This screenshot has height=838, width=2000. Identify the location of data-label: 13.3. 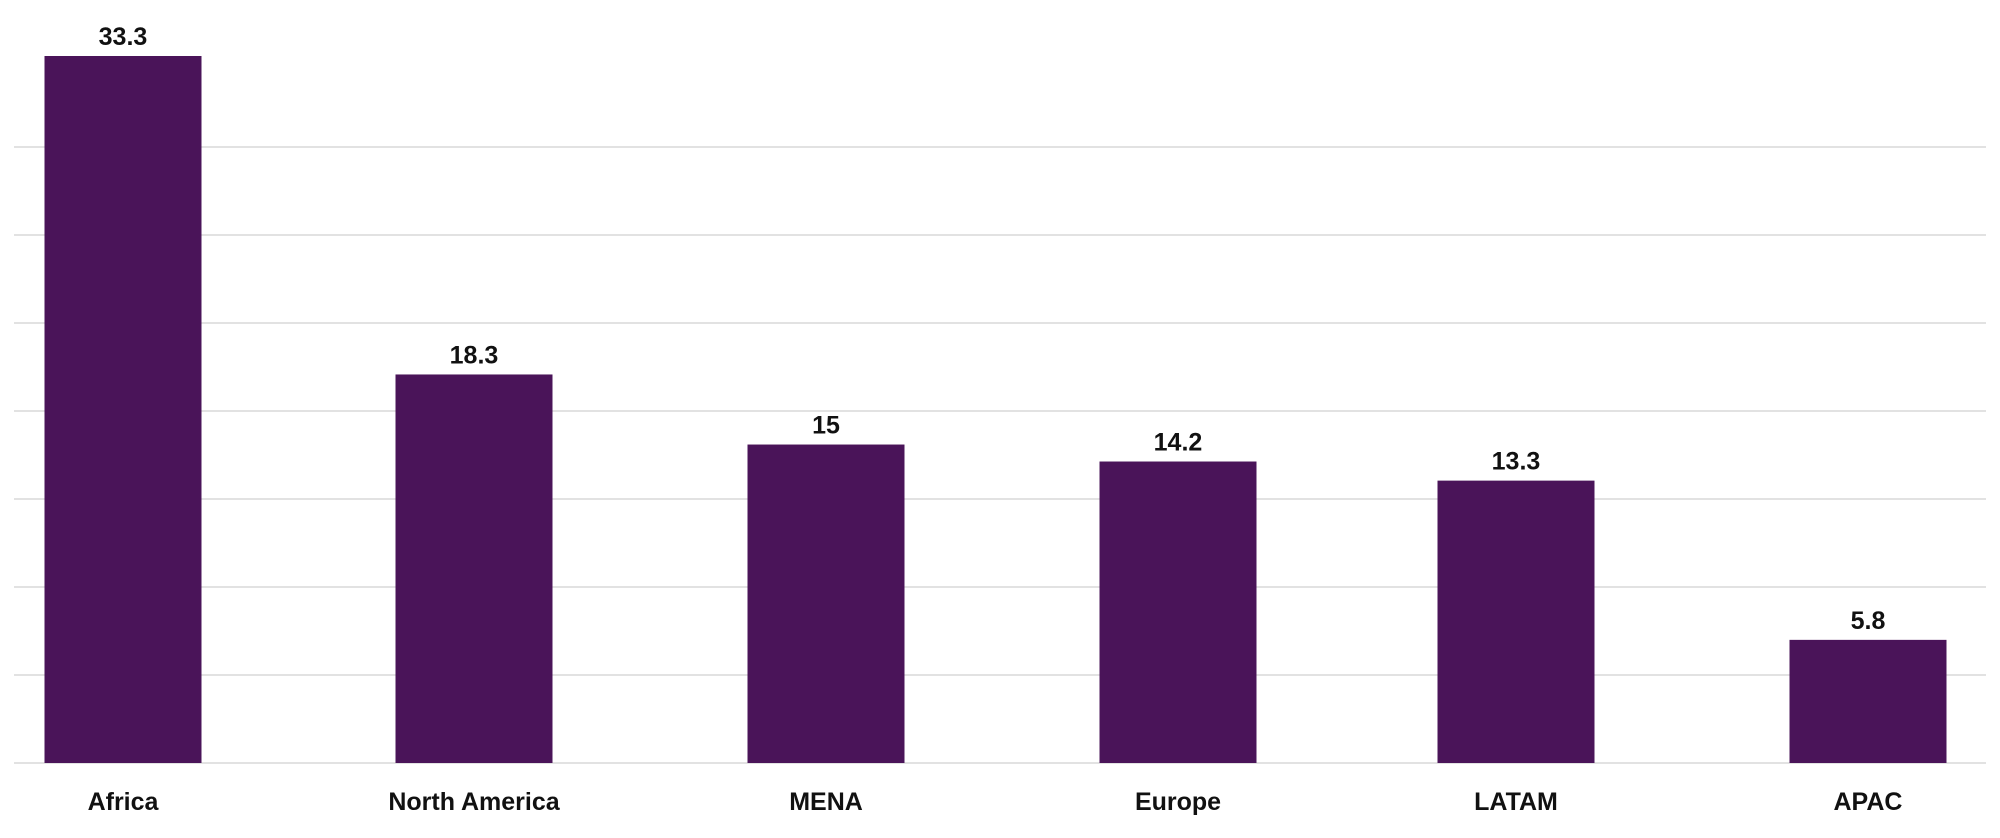
(1516, 462).